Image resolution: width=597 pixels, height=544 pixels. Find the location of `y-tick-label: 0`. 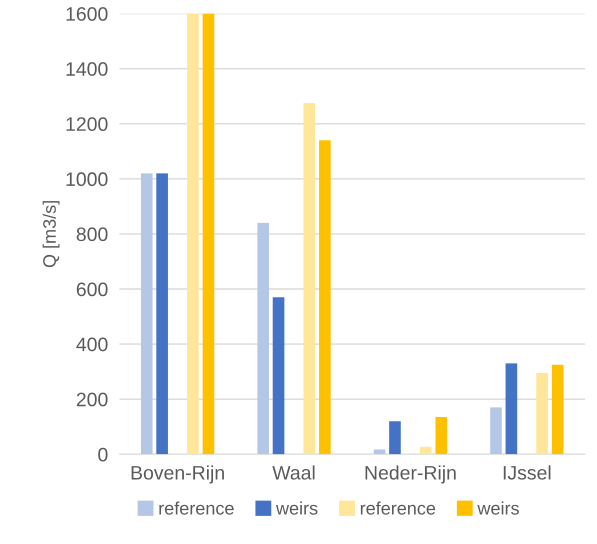

y-tick-label: 0 is located at coordinates (103, 455).